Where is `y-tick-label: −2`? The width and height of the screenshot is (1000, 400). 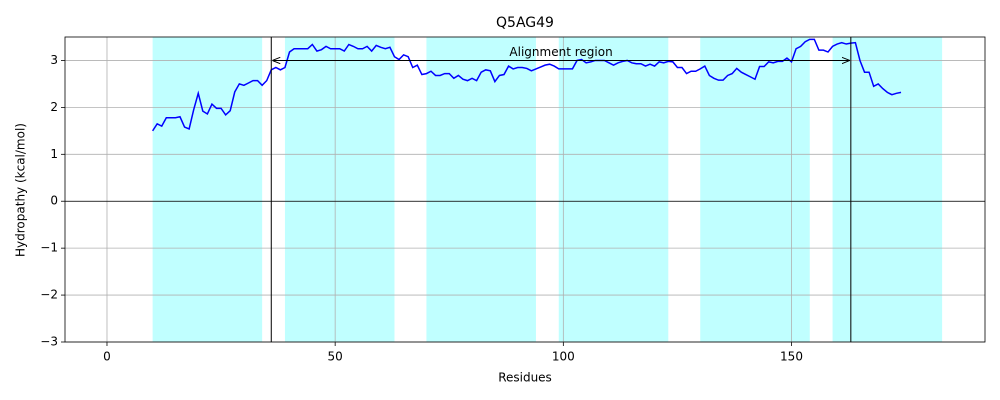 y-tick-label: −2 is located at coordinates (49, 295).